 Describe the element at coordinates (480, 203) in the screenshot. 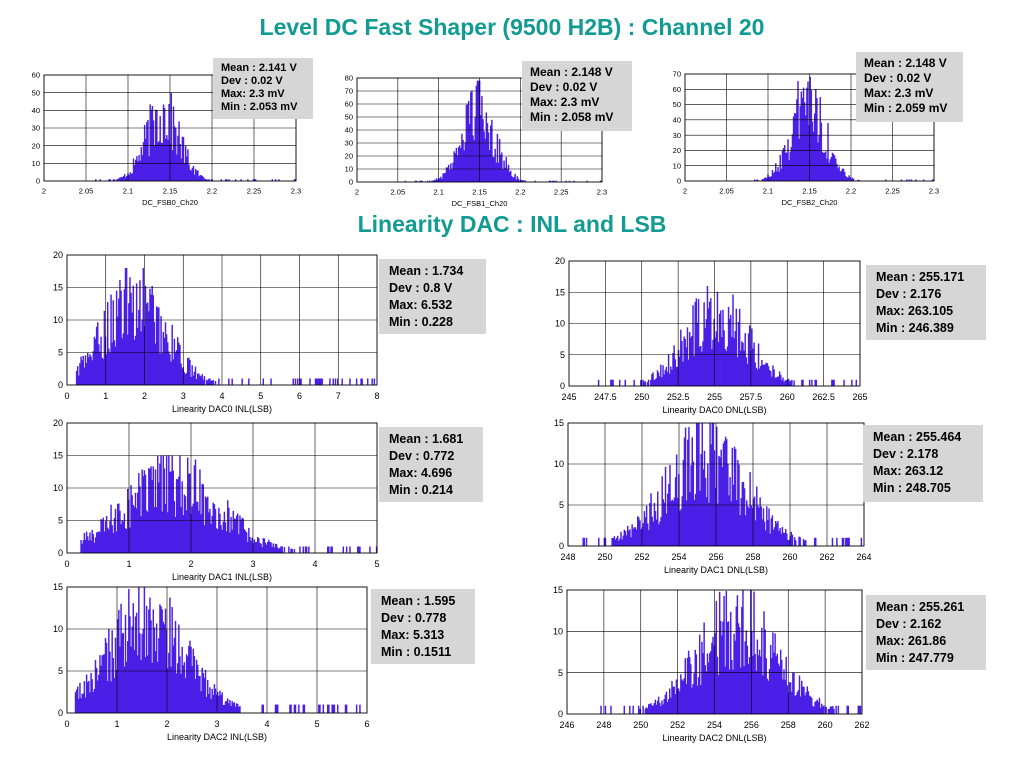

I see `x-axis-label: DC_FSB1_Ch20` at that location.